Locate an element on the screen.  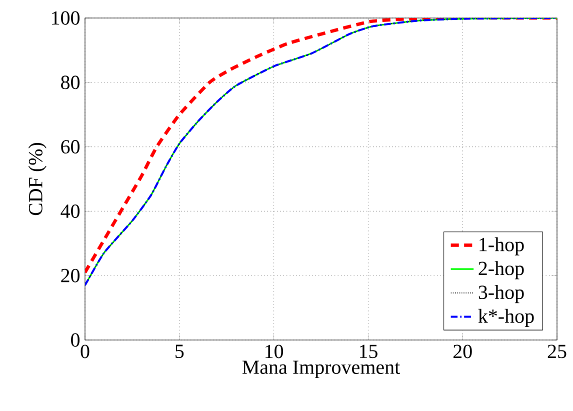
y-tick-label: 80 is located at coordinates (70, 83).